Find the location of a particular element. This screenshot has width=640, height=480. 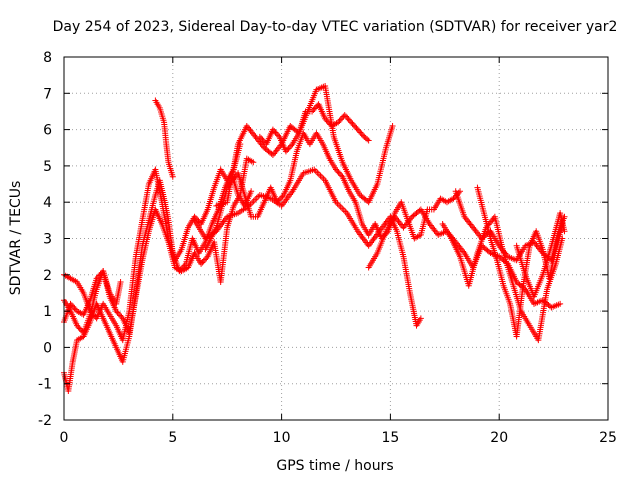

y-axis-label: SDTVAR / TECUs is located at coordinates (16, 238).